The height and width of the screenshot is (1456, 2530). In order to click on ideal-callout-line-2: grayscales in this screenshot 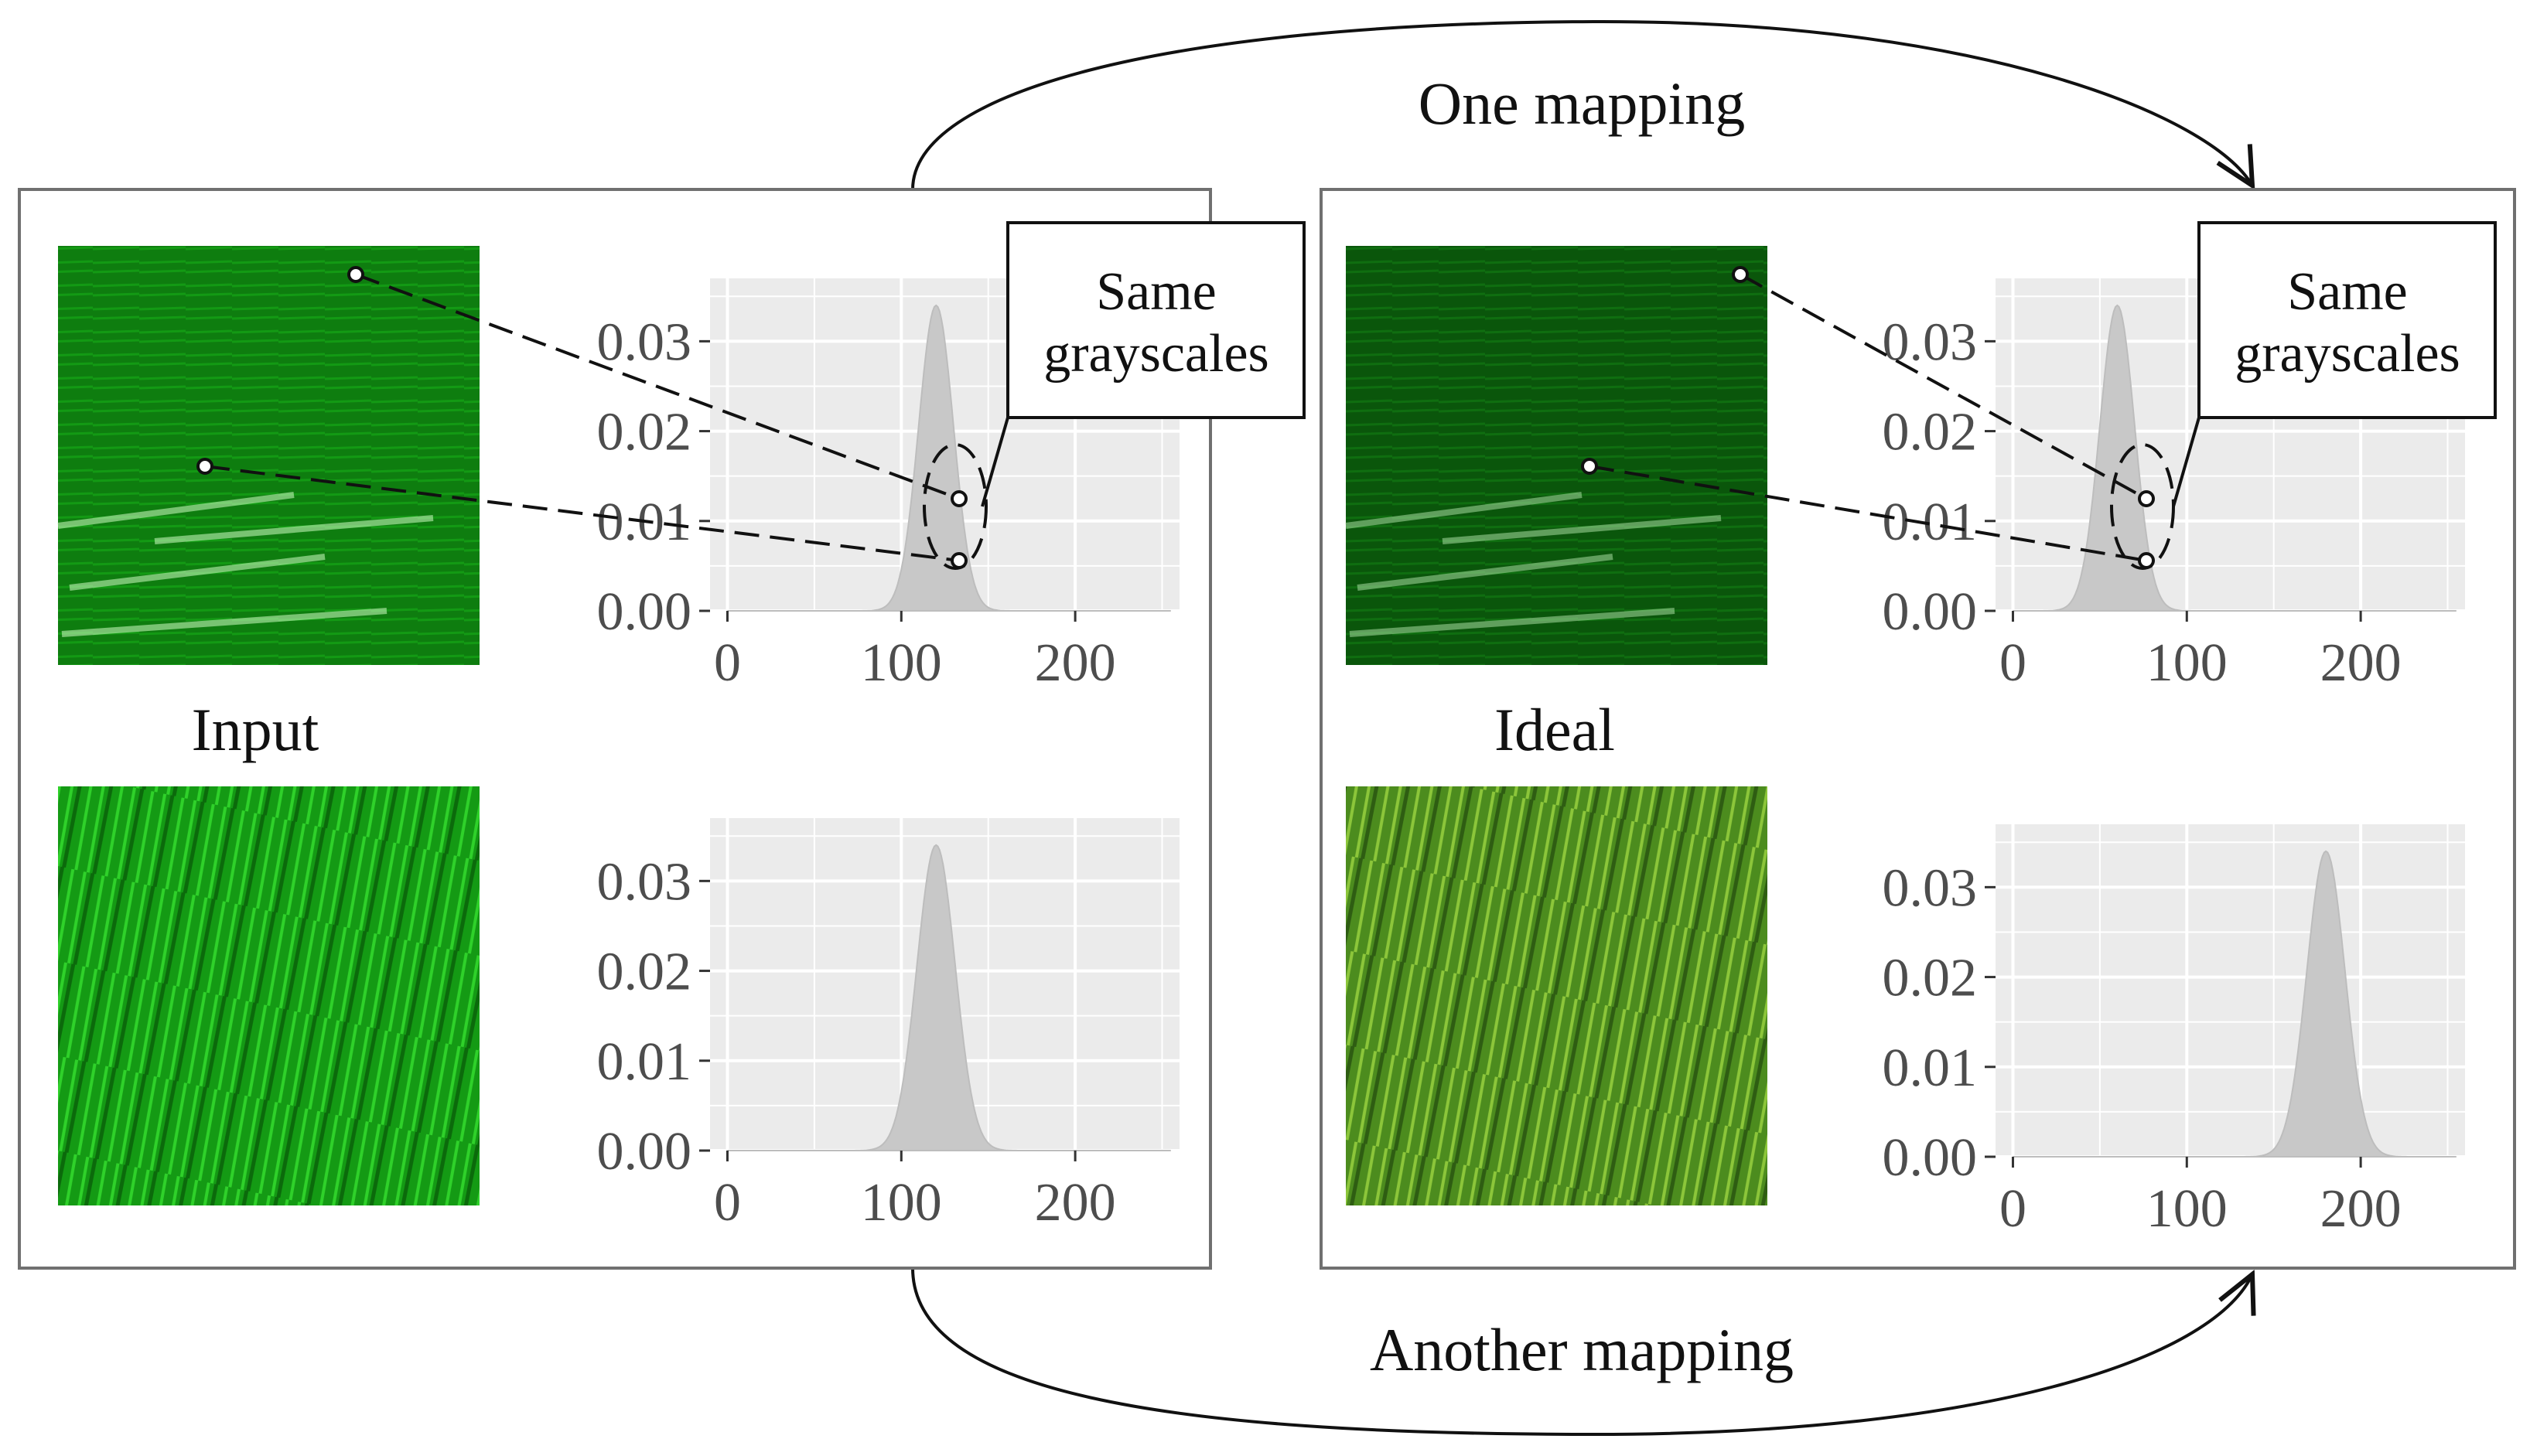, I will do `click(2347, 354)`.